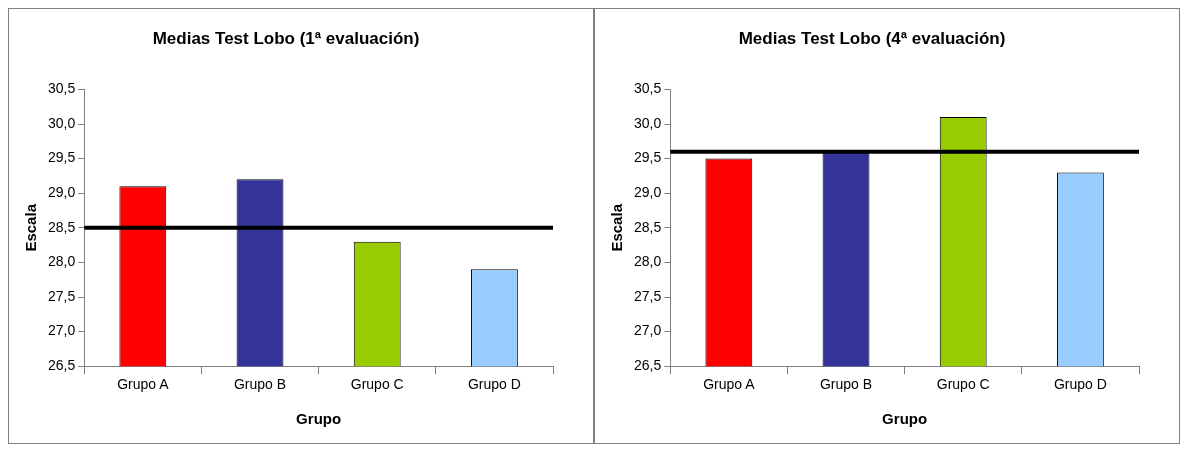 The width and height of the screenshot is (1190, 454). I want to click on chart-title: Medias Test Lobo (1ª evaluación), so click(286, 38).